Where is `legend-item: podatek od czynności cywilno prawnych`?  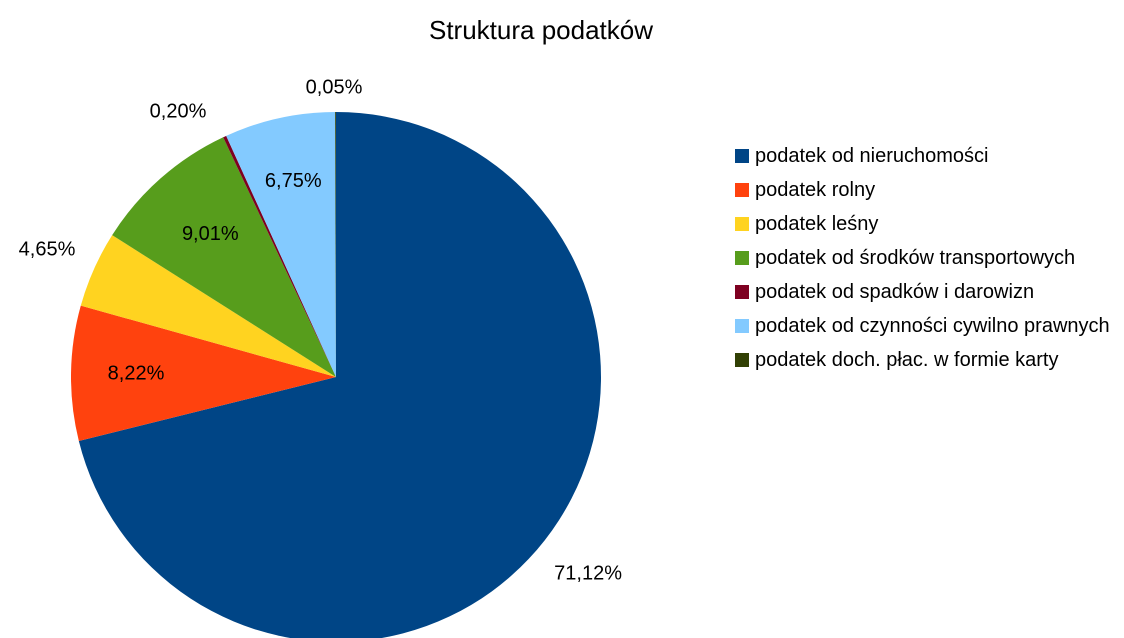 legend-item: podatek od czynności cywilno prawnych is located at coordinates (927, 326).